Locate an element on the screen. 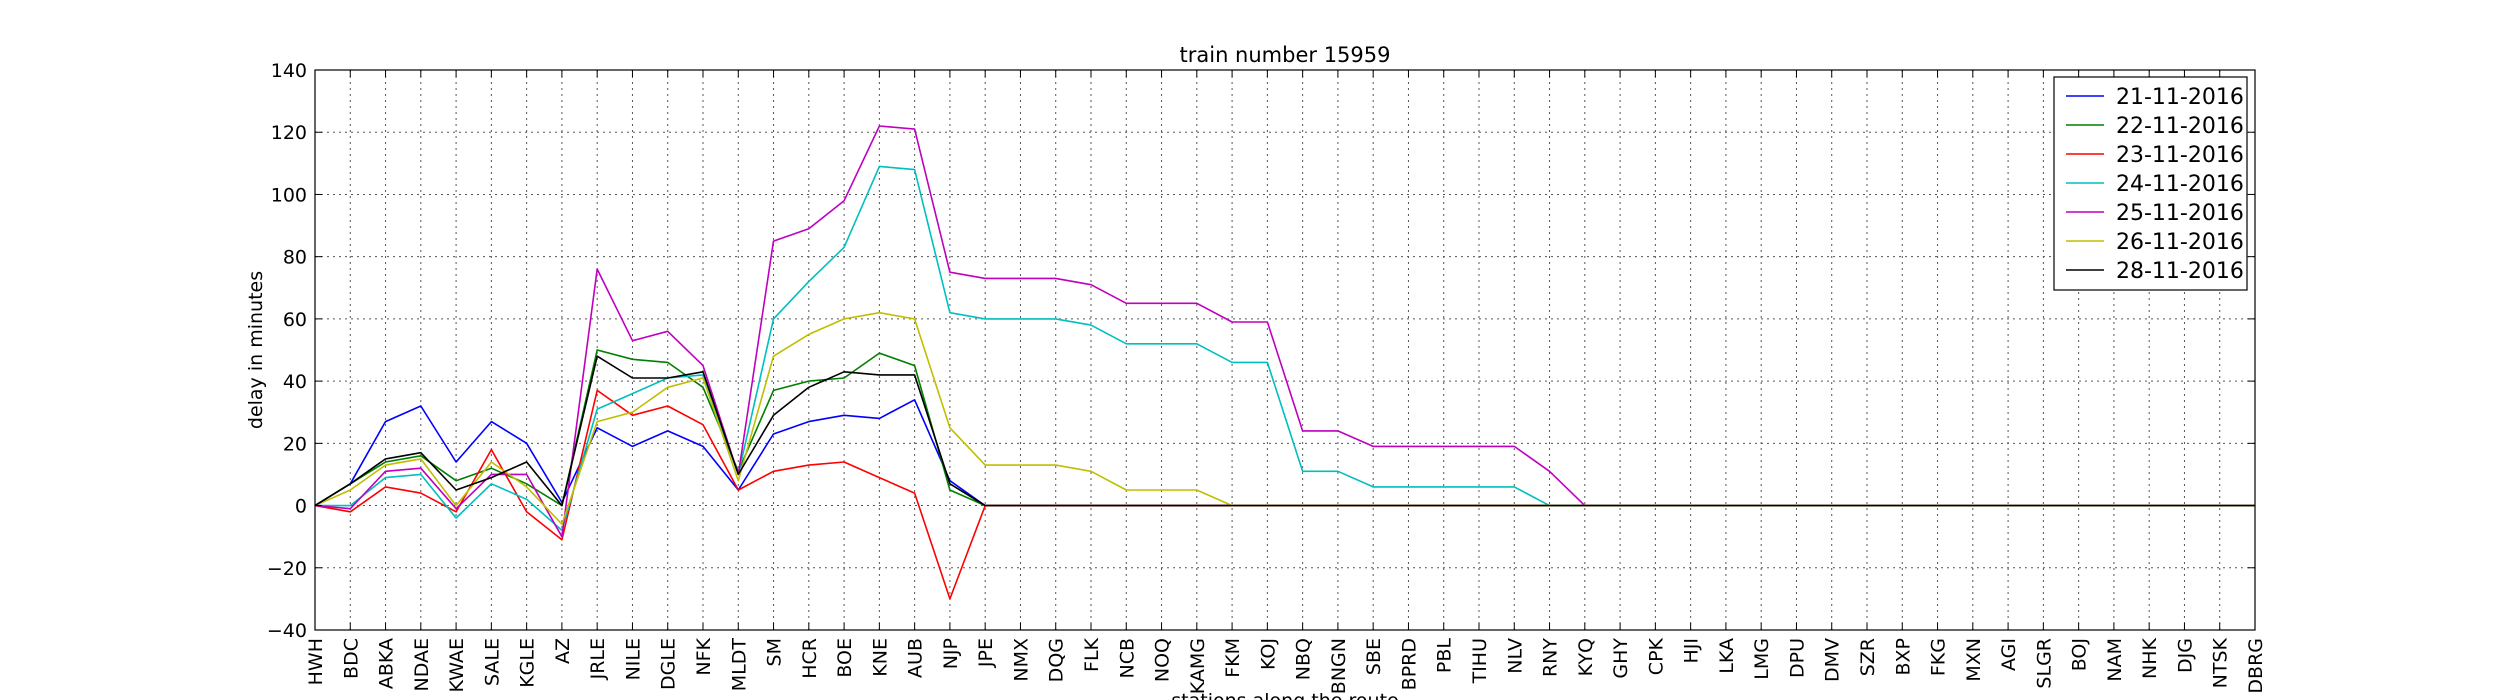  x-tick-label: RNY is located at coordinates (1551, 657).